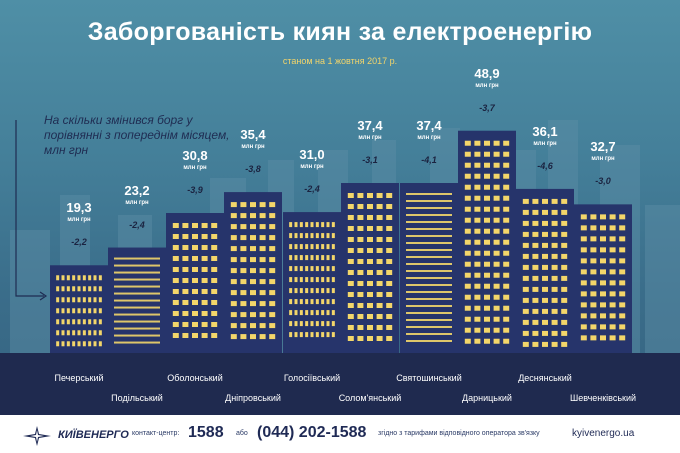 The image size is (680, 453). What do you see at coordinates (79, 378) in the screenshot?
I see `district-label-1: Печерський` at bounding box center [79, 378].